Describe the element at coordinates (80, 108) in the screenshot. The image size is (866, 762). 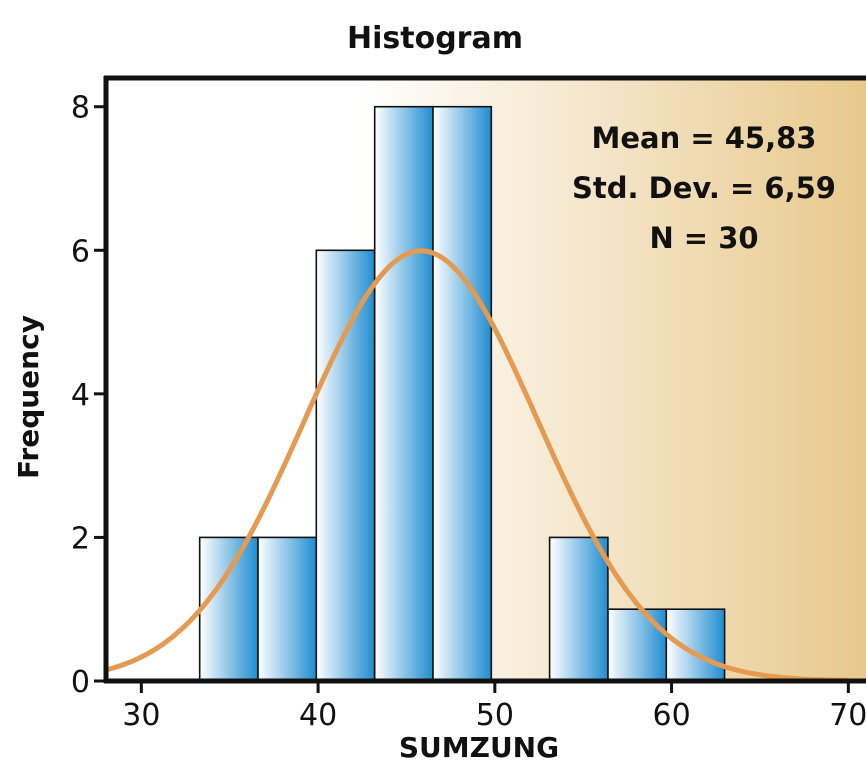
I see `y-tick-label: 8` at that location.